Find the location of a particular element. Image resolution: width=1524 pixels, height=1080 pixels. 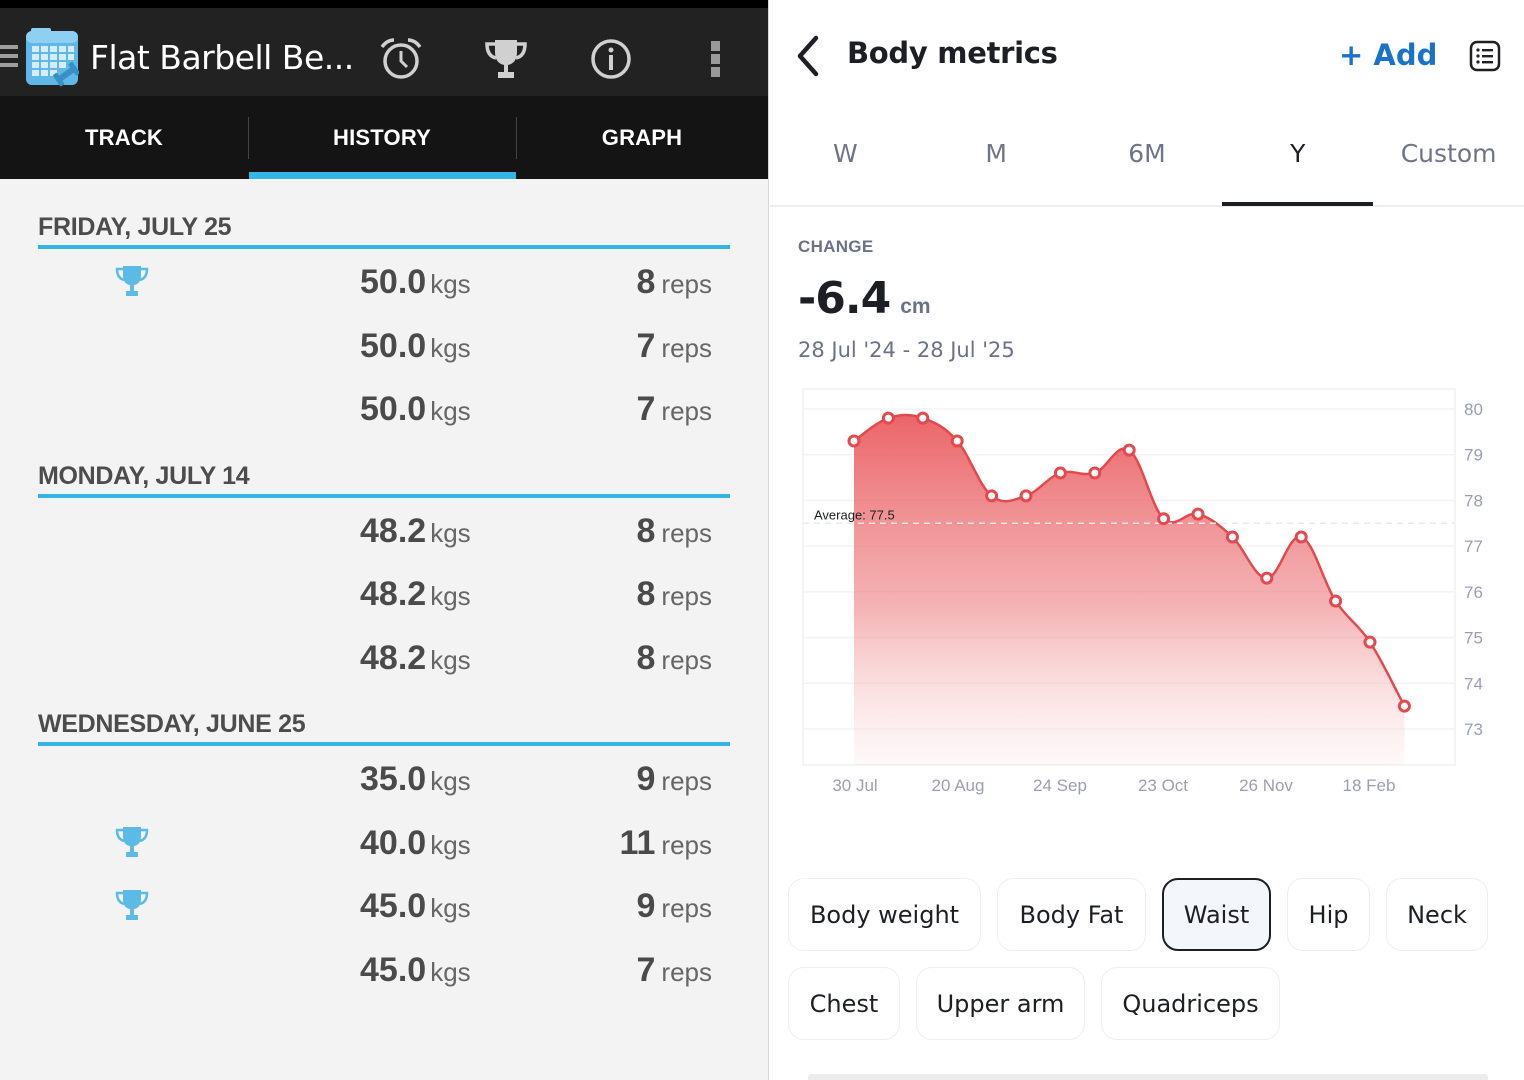

set-row: 35.0 kgs 9 reps is located at coordinates (384, 778).